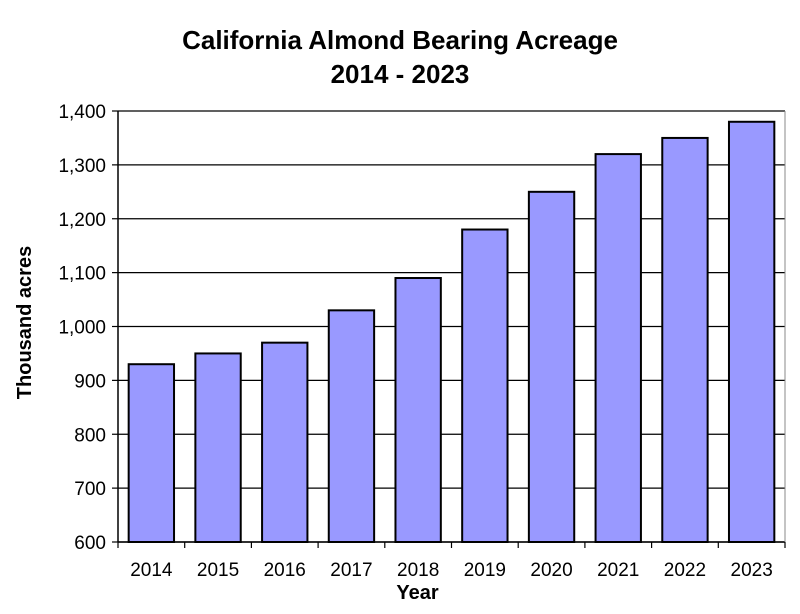 The height and width of the screenshot is (614, 800). Describe the element at coordinates (90, 381) in the screenshot. I see `y-tick-label: 900` at that location.